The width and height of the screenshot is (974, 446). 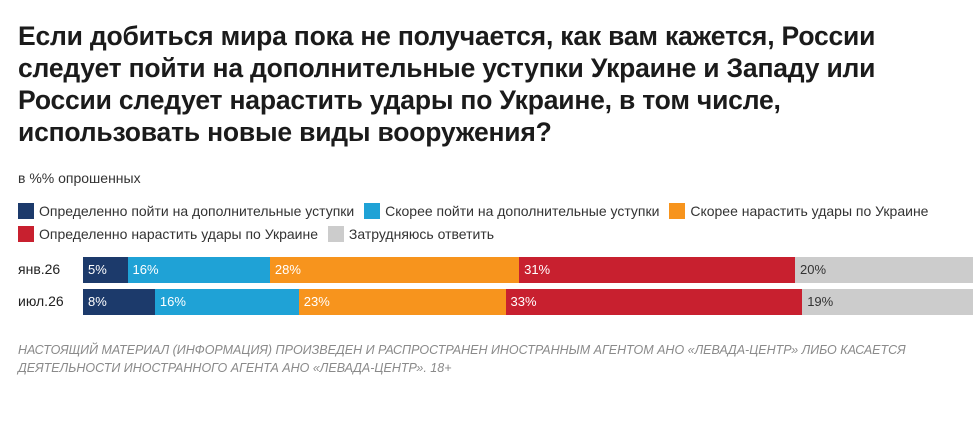 I want to click on legend-item: Скорее пойти на дополнительные уступки, so click(x=514, y=211).